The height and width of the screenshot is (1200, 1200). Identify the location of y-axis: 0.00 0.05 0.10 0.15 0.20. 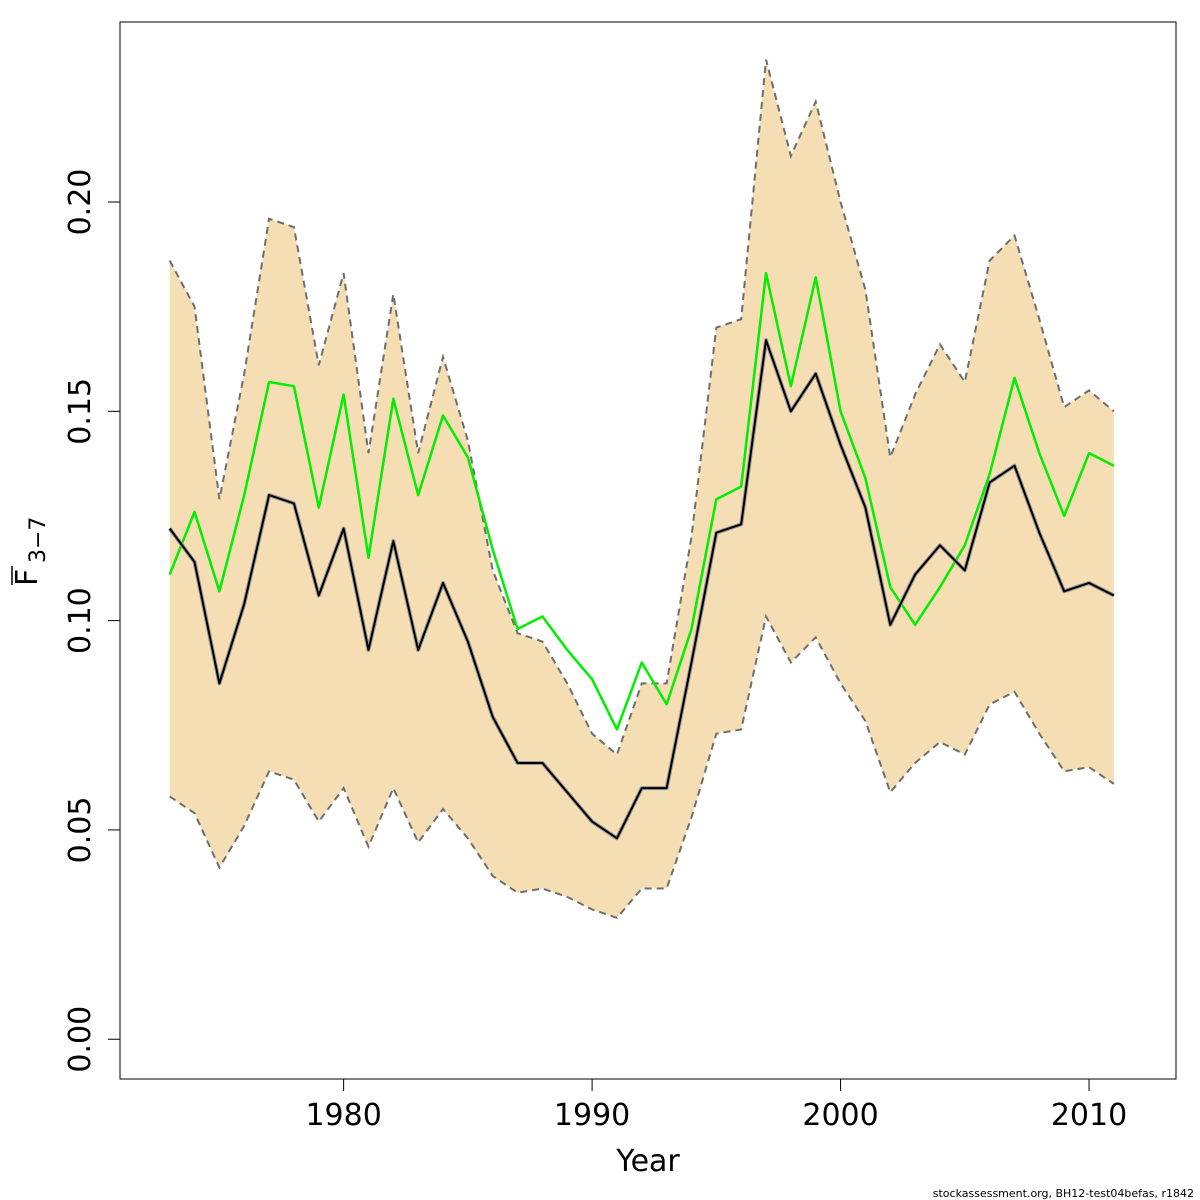
(91, 621).